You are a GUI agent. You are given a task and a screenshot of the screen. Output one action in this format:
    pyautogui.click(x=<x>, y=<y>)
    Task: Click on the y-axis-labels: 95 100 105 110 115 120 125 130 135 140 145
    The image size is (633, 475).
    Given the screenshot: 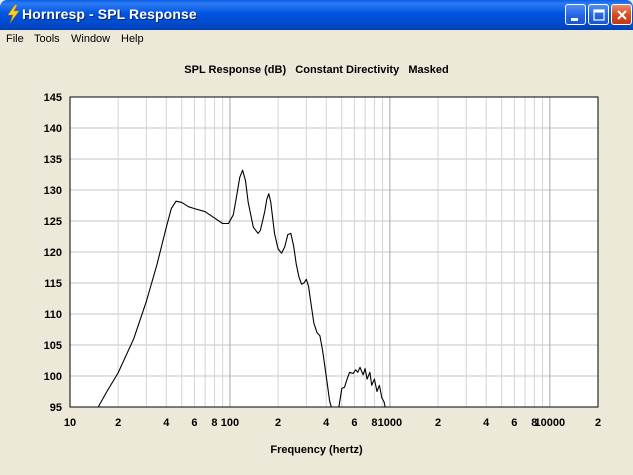 What is the action you would take?
    pyautogui.click(x=53, y=253)
    